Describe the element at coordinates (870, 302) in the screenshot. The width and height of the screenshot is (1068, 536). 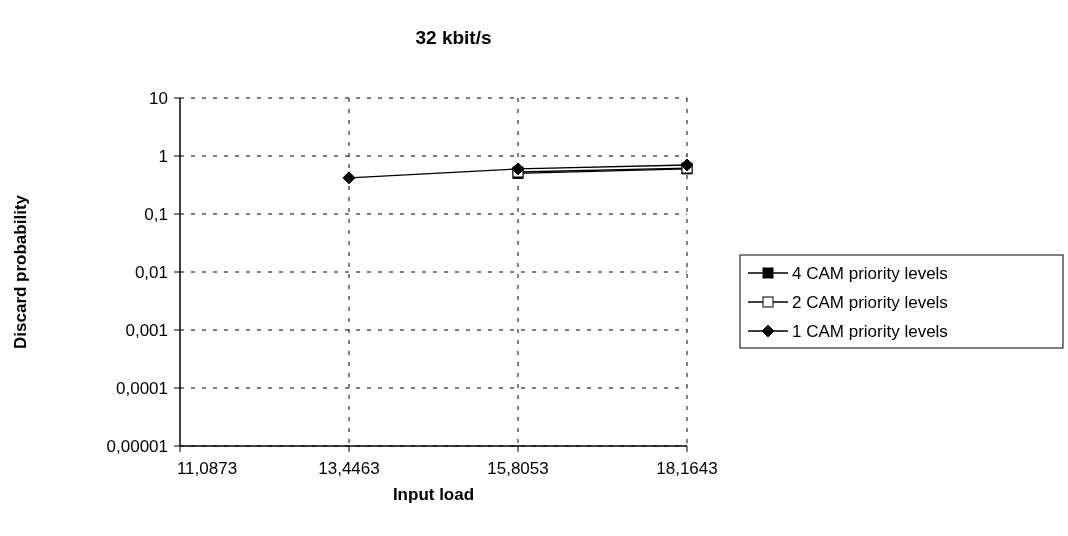
I see `legend-label: 2 CAM priority levels` at that location.